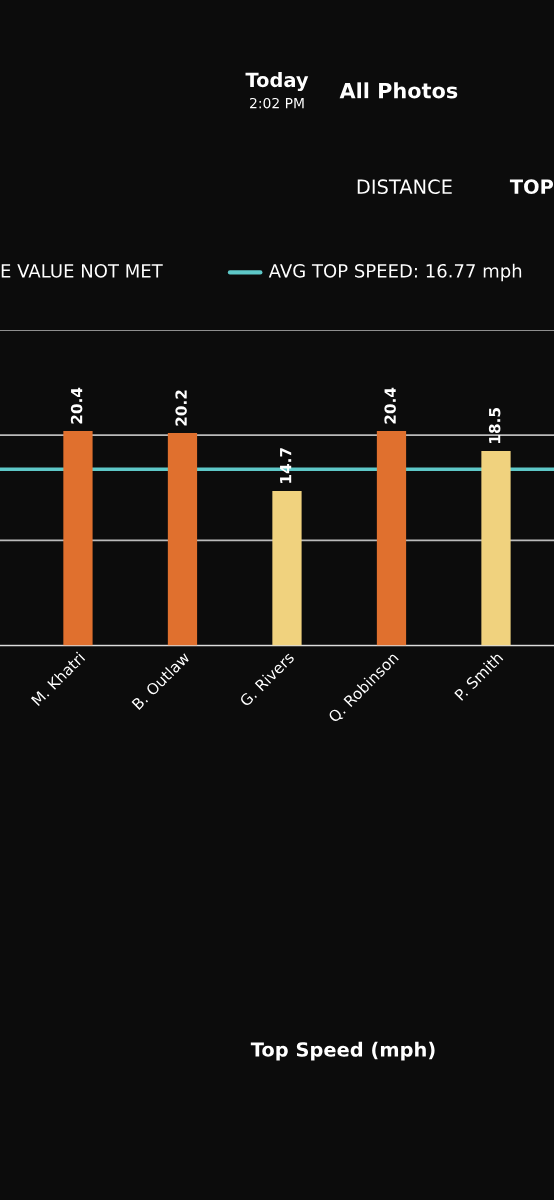  What do you see at coordinates (181, 408) in the screenshot?
I see `data-label: 20.2` at bounding box center [181, 408].